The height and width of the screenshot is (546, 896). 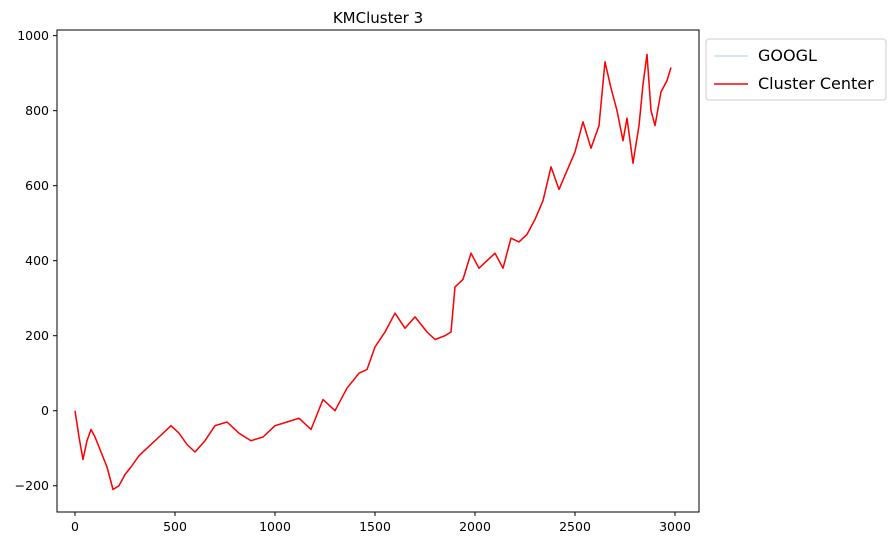 What do you see at coordinates (475, 526) in the screenshot?
I see `x-tick-label: 2000` at bounding box center [475, 526].